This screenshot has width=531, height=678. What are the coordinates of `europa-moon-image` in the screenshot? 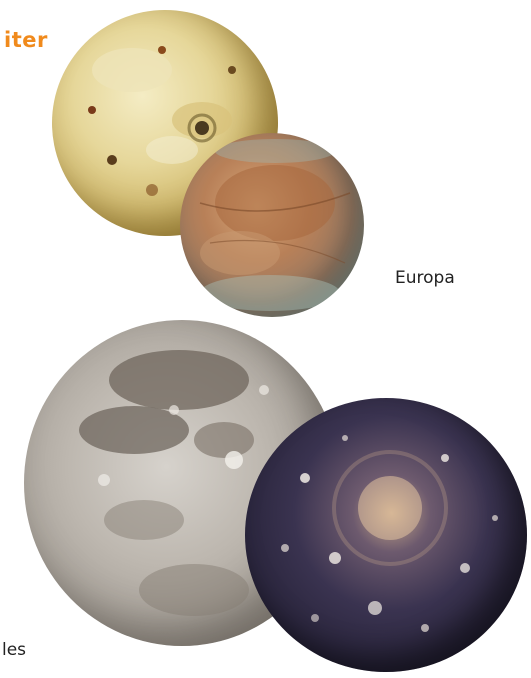 It's located at (272, 225).